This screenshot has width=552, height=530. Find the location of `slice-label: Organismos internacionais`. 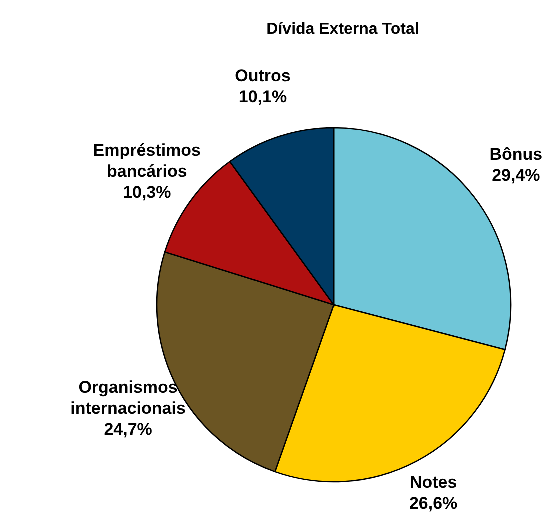

slice-label: Organismos internacionais is located at coordinates (128, 398).